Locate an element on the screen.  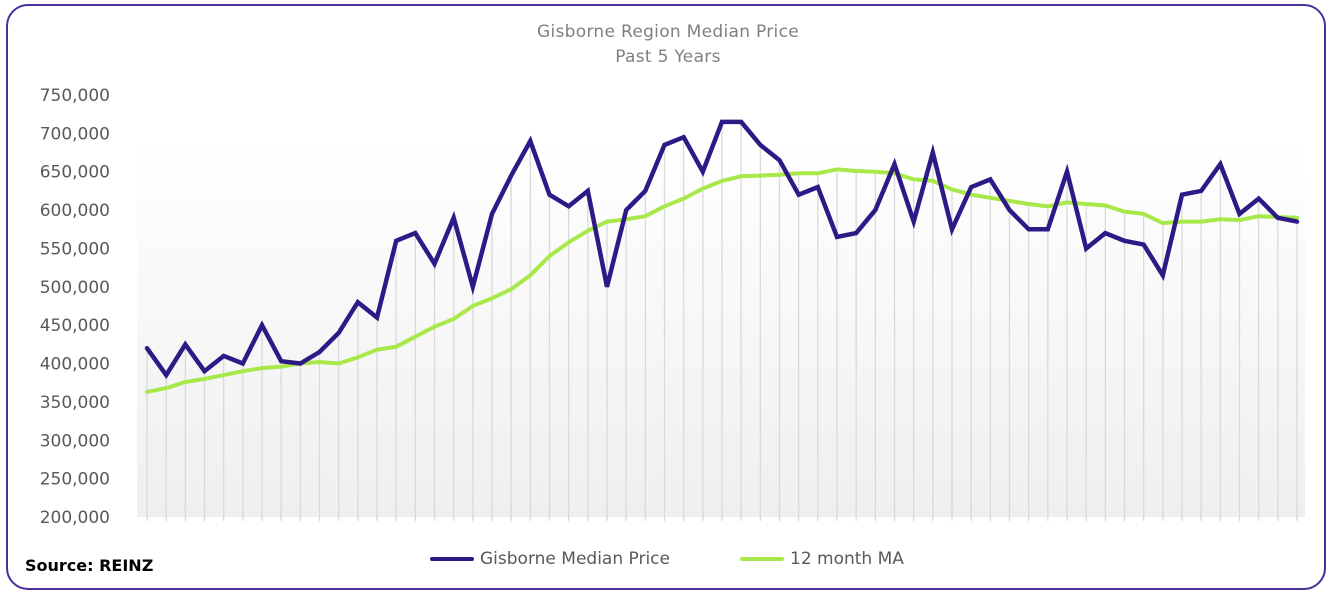
y-tick-label: 700,000 is located at coordinates (75, 134).